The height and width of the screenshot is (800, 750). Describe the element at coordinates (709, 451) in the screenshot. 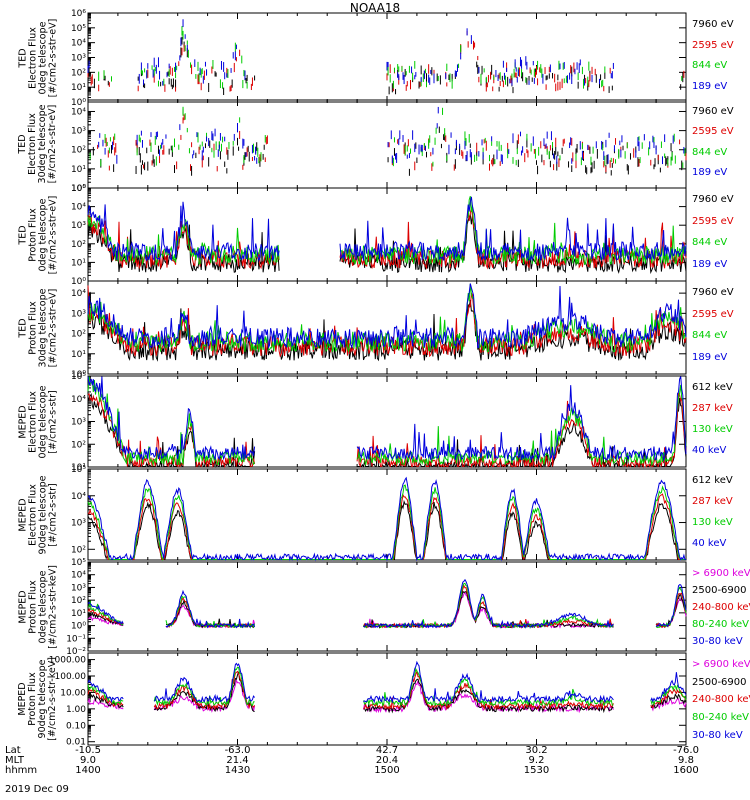

I see `legend-entry: 40 keV` at that location.